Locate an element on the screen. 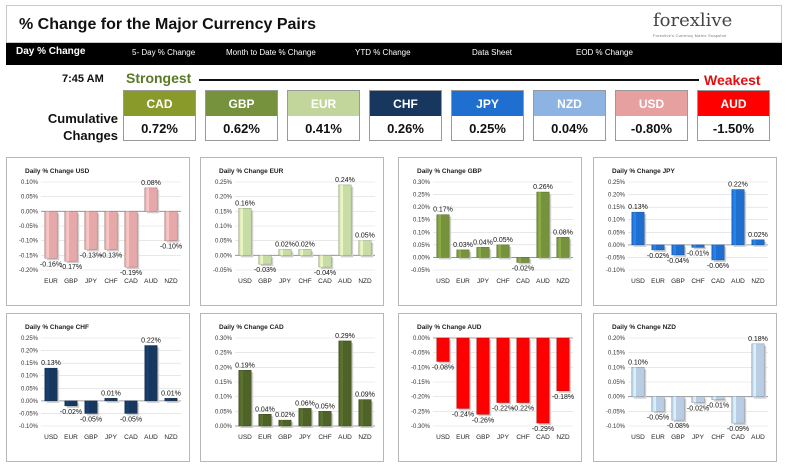 This screenshot has height=465, width=788. currency-change: -1.50% is located at coordinates (733, 128).